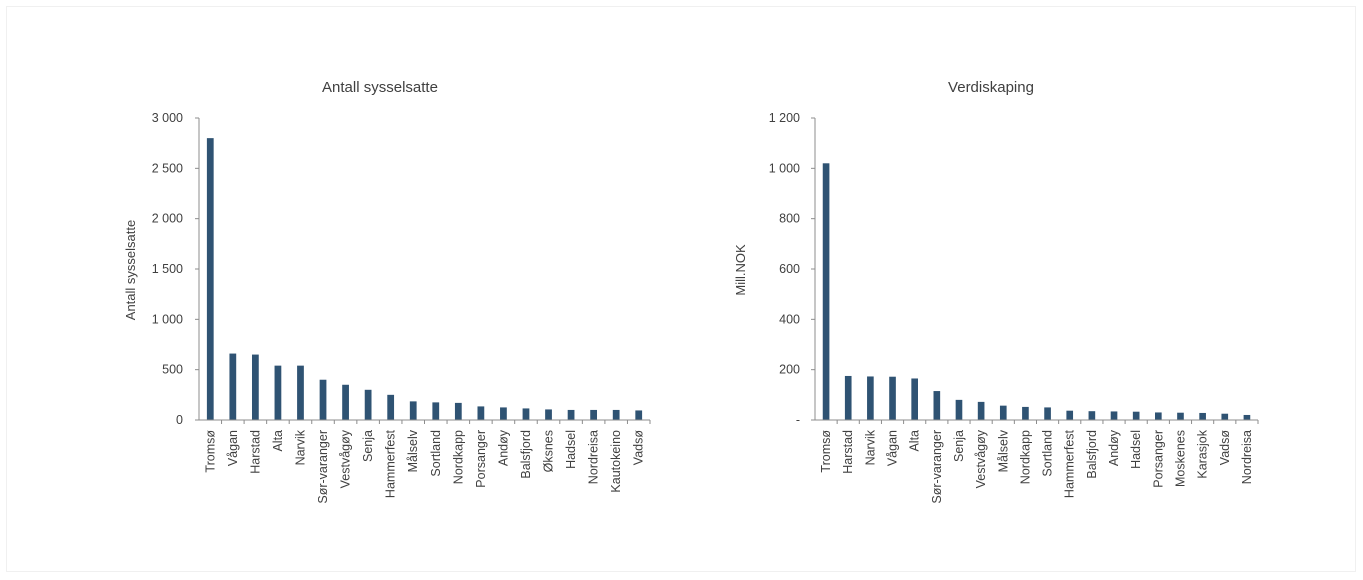 This screenshot has height=580, width=1363. Describe the element at coordinates (789, 370) in the screenshot. I see `y-tick-label: 200` at that location.